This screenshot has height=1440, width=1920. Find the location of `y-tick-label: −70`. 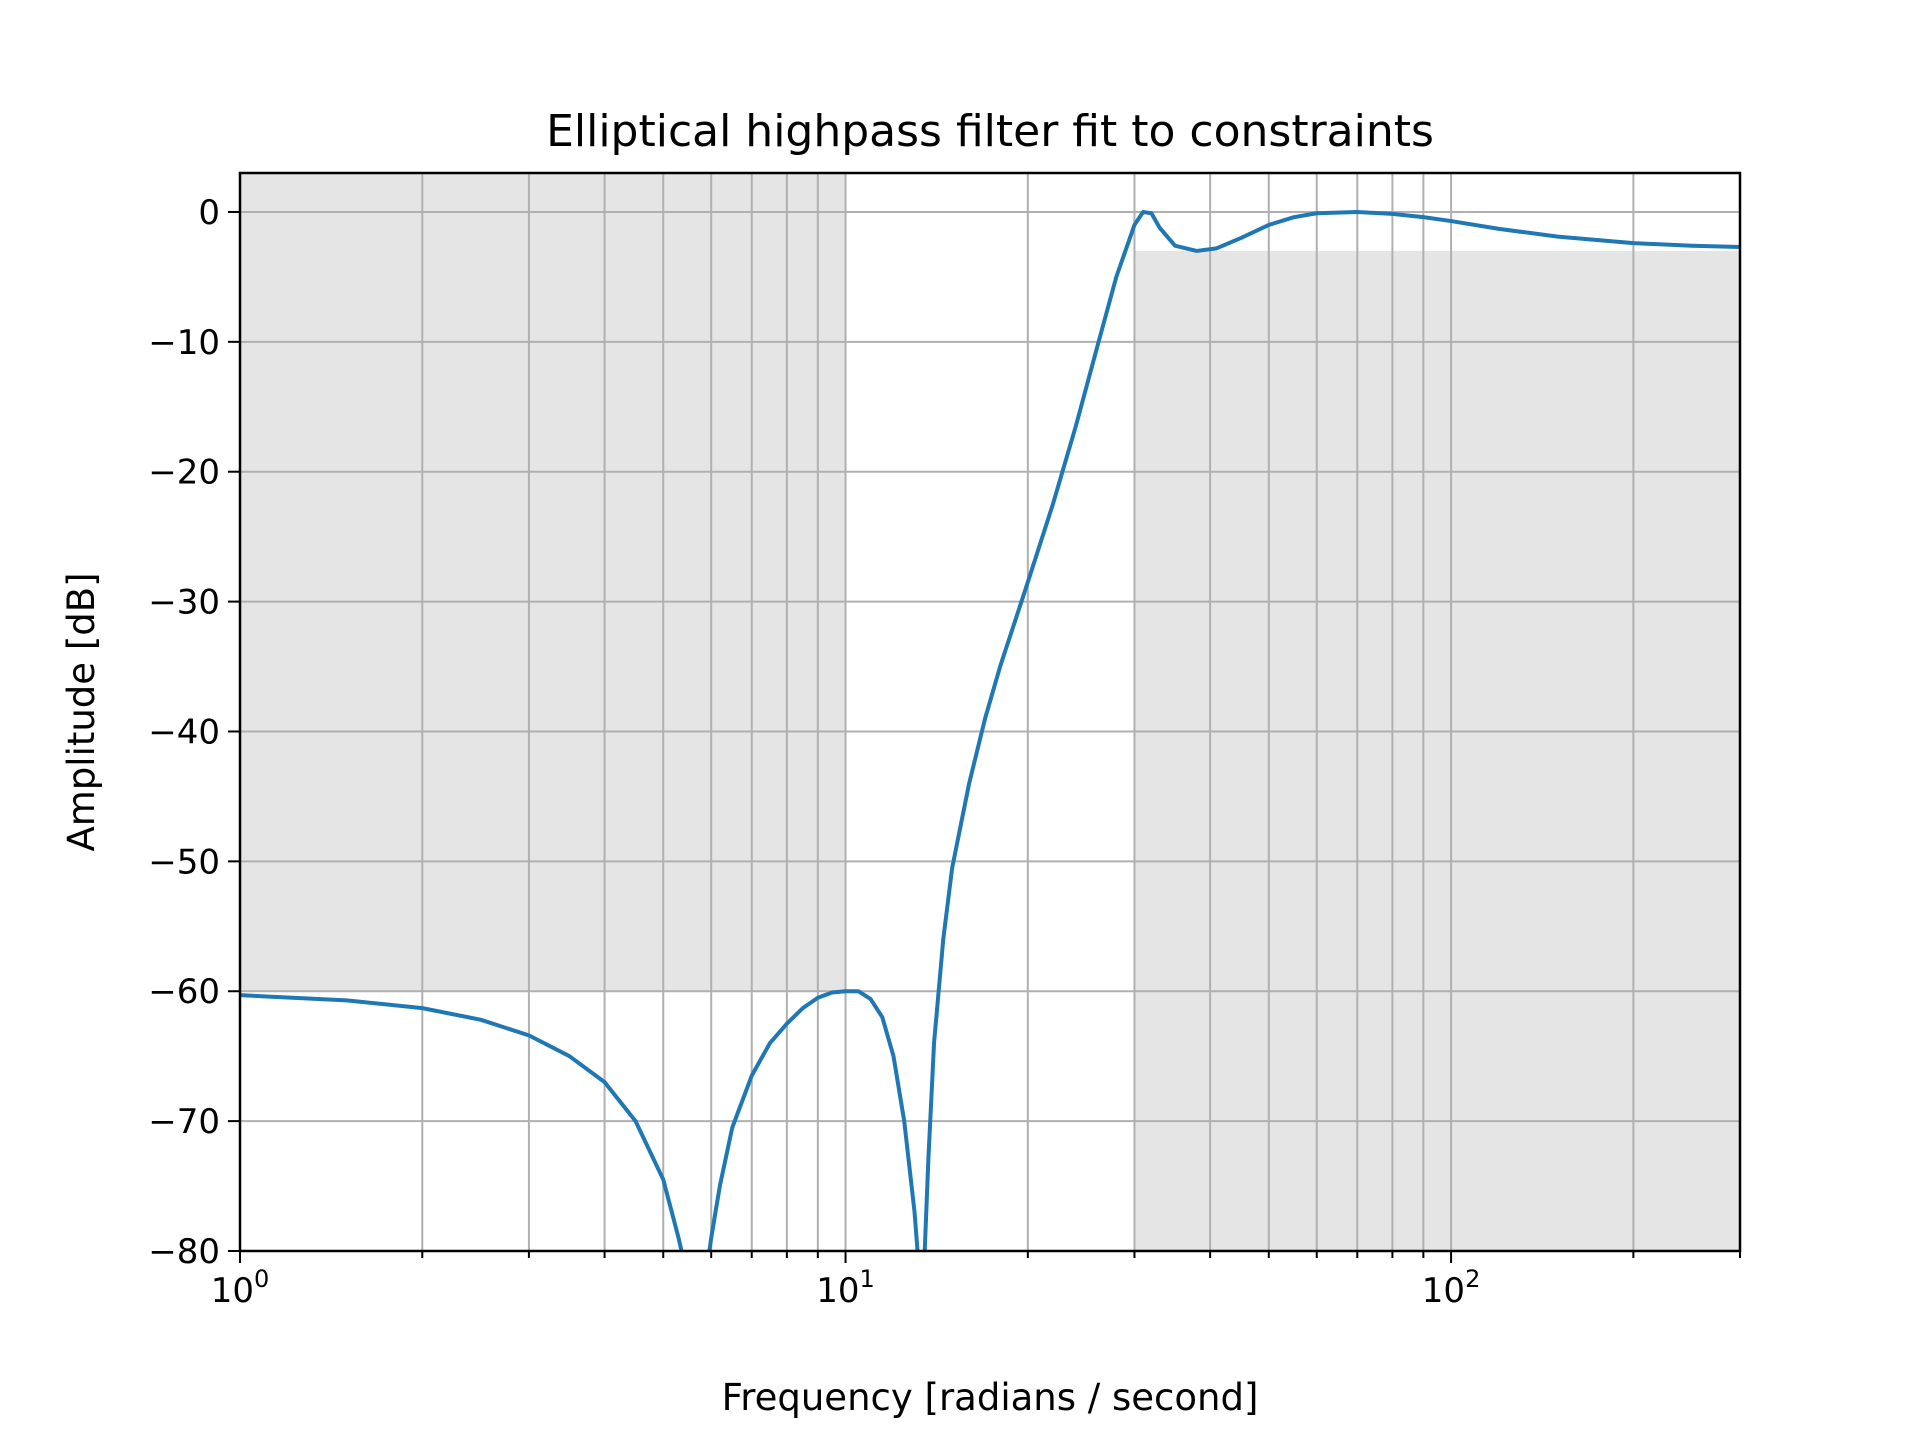

y-tick-label: −70 is located at coordinates (184, 1122).